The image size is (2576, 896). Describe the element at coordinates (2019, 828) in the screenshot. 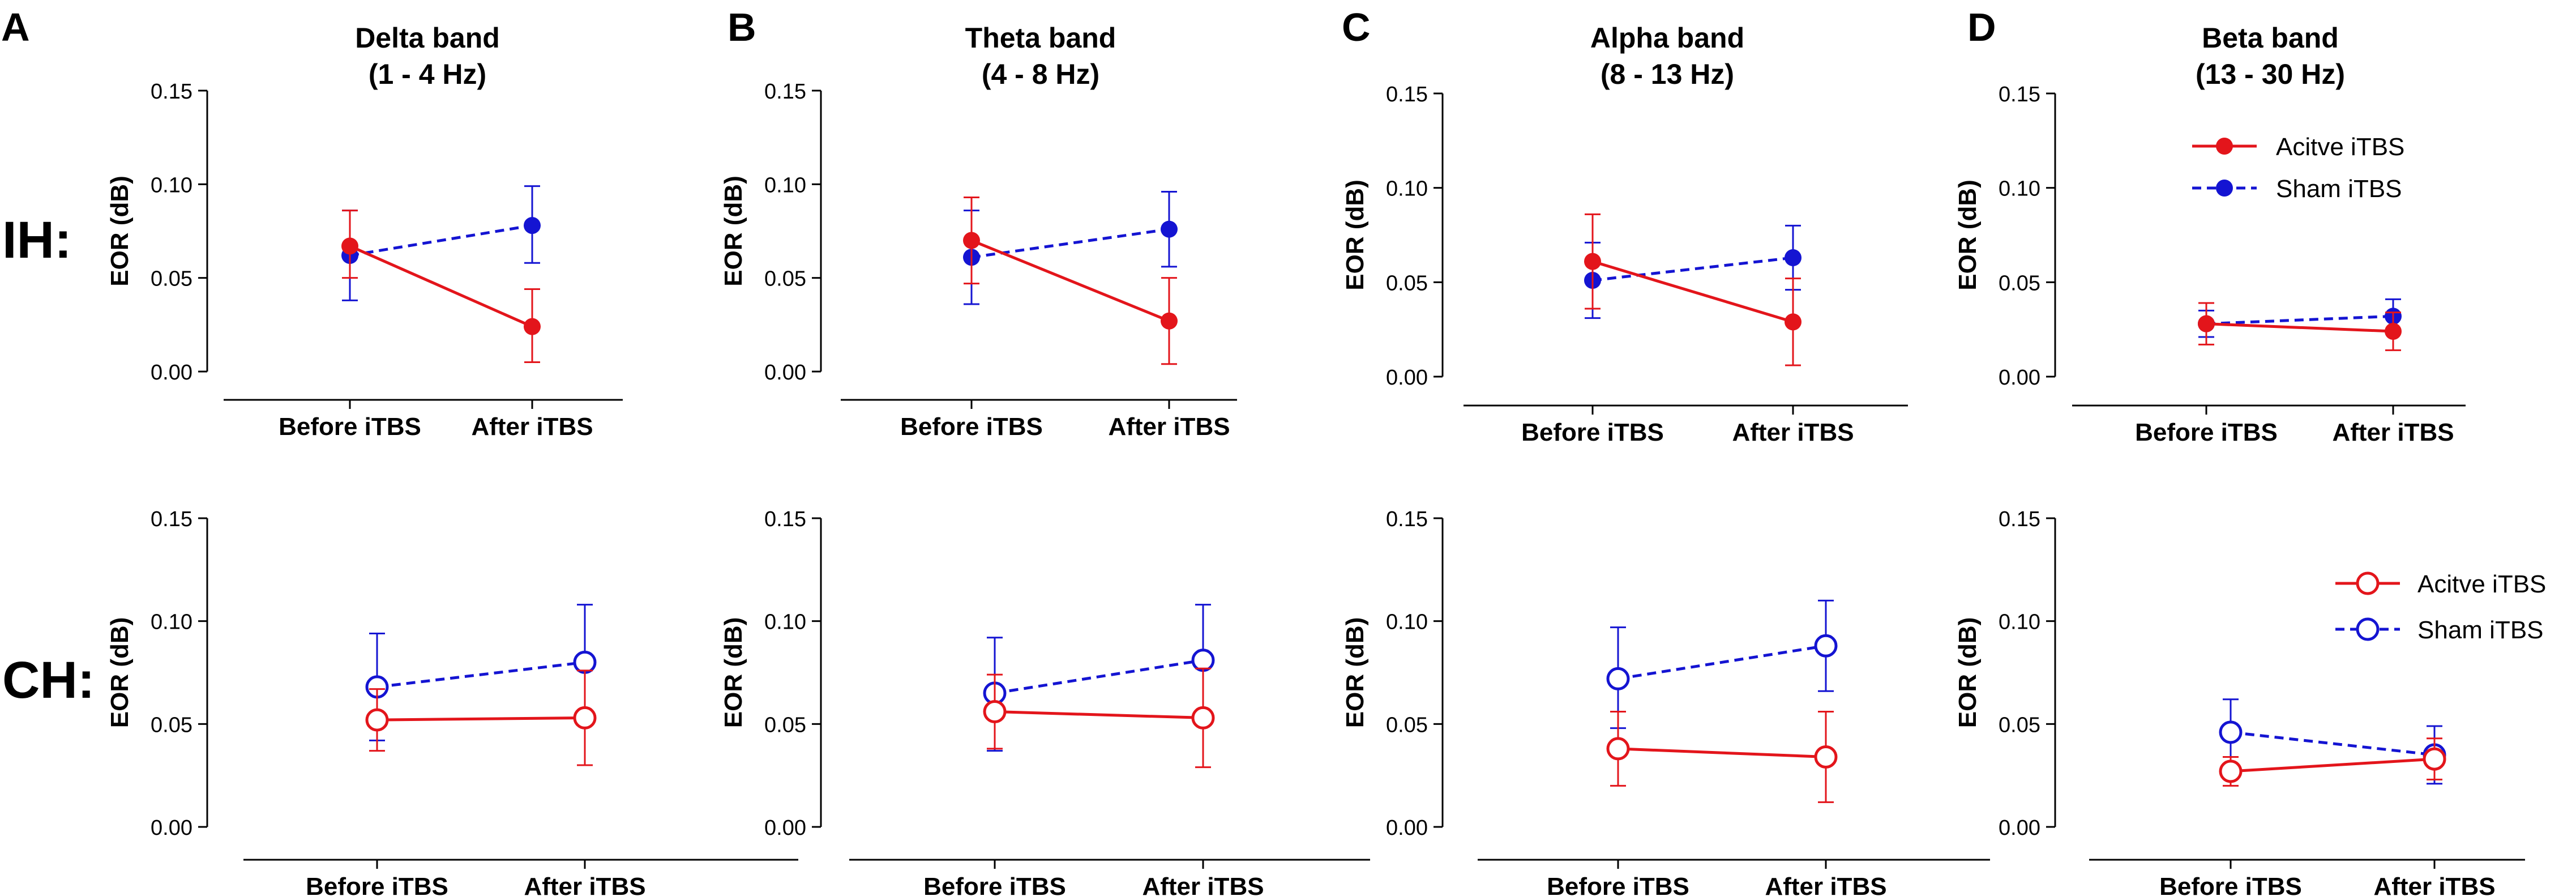

I see `y-tick-label-d-ch: 0.00` at that location.